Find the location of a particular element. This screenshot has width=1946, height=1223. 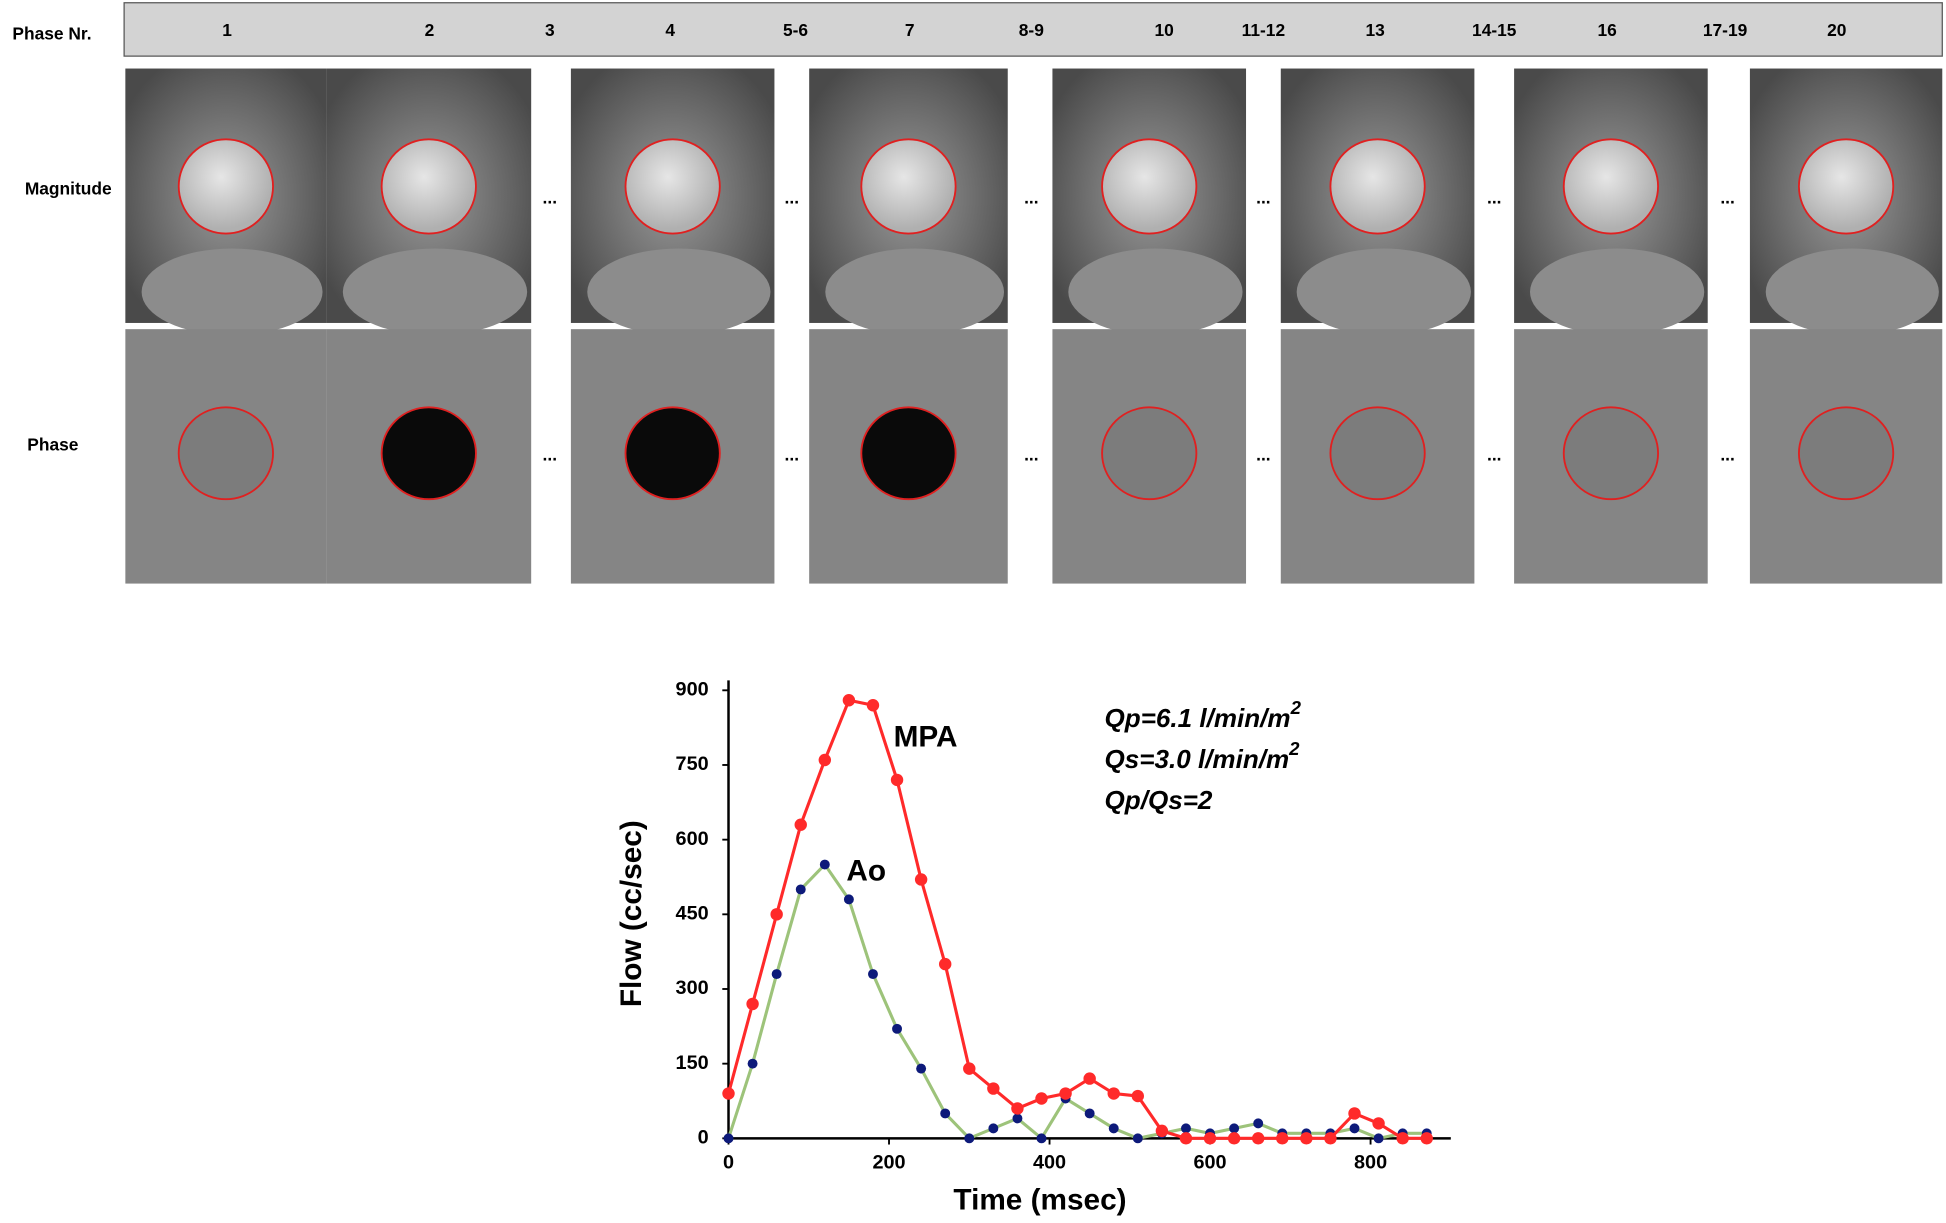

x-axis-label: Time (msec) is located at coordinates (1039, 1199).